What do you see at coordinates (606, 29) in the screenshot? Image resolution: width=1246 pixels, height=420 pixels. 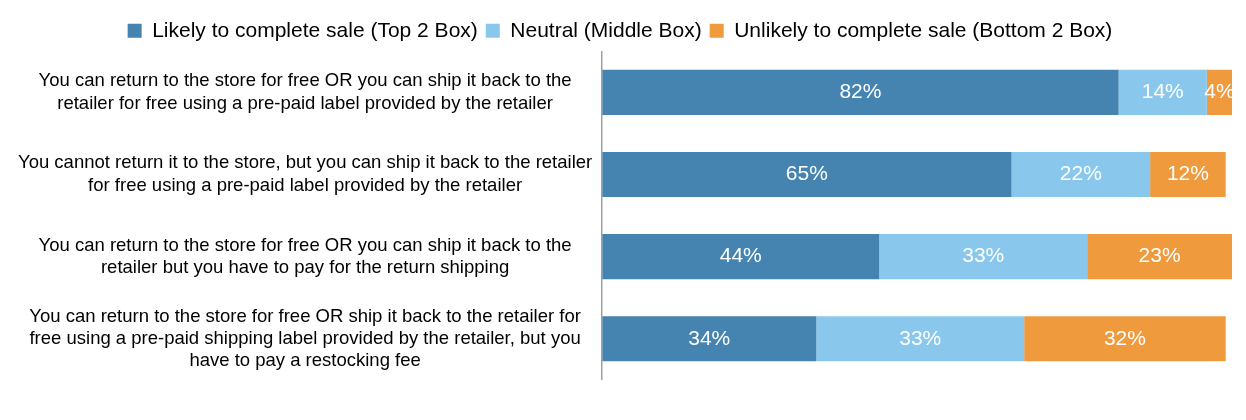 I see `legend-label: Neutral (Middle Box)` at bounding box center [606, 29].